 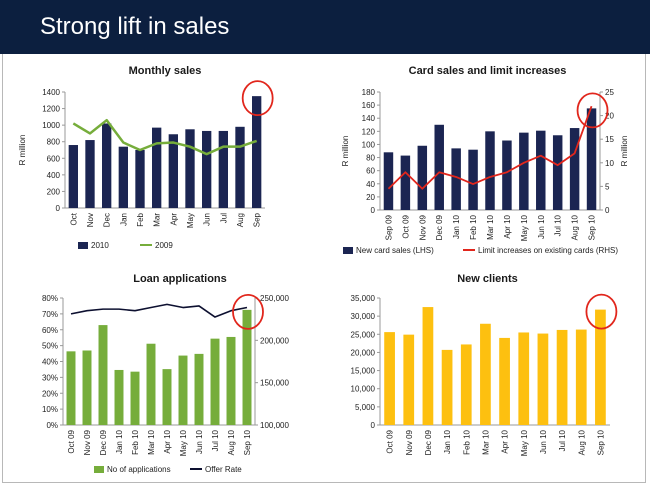 What do you see at coordinates (363, 334) in the screenshot?
I see `y-tick-label: 25,000` at bounding box center [363, 334].